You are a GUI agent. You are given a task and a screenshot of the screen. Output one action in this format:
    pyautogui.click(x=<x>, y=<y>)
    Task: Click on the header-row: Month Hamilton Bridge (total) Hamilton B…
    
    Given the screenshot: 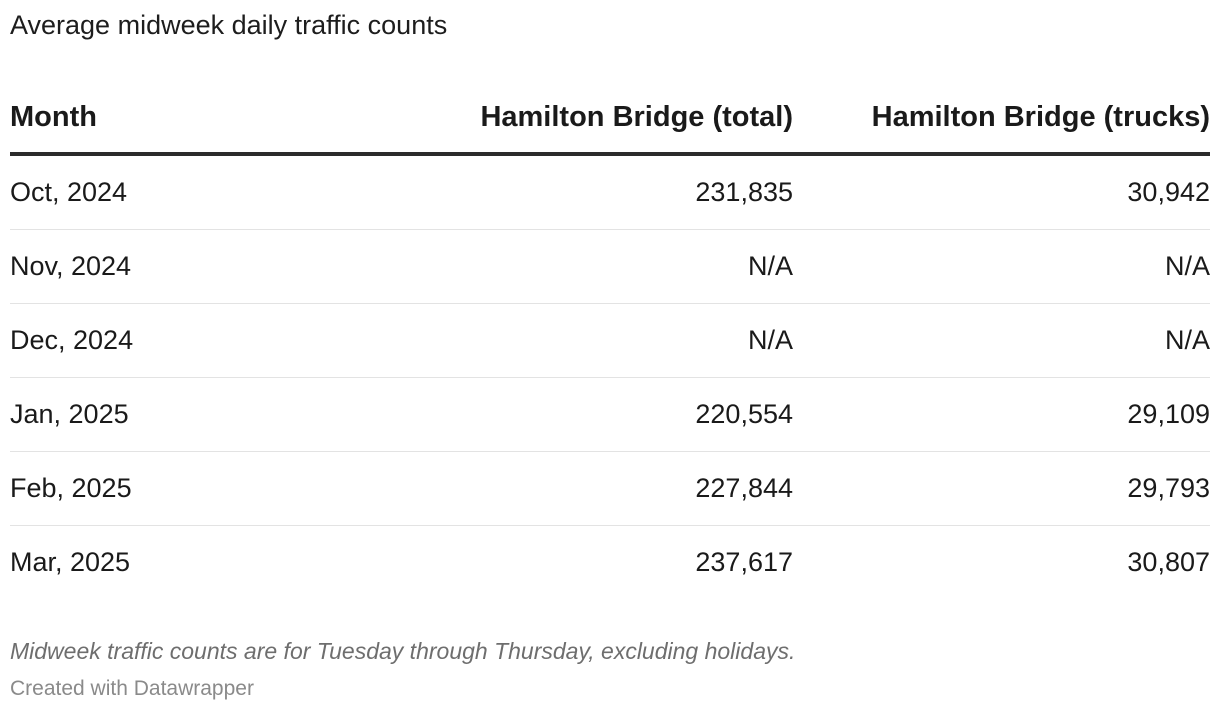 What is the action you would take?
    pyautogui.click(x=610, y=119)
    